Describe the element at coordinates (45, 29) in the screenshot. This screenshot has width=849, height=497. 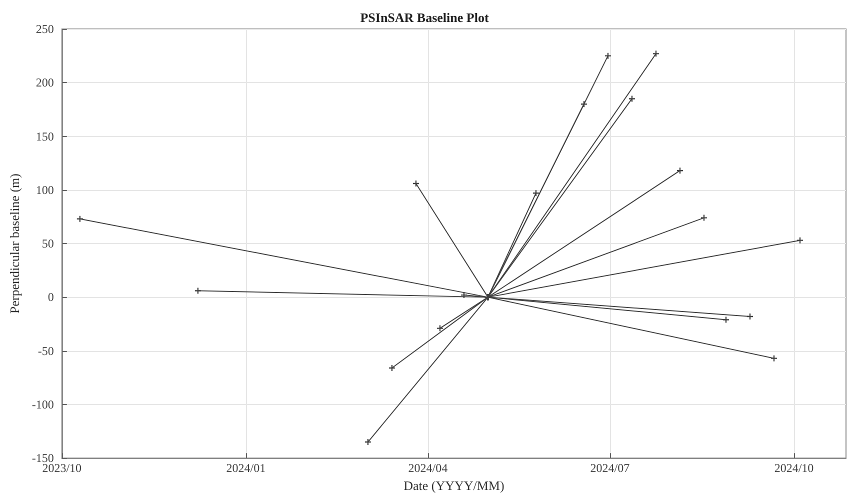
I see `y-tick-label: 250` at that location.